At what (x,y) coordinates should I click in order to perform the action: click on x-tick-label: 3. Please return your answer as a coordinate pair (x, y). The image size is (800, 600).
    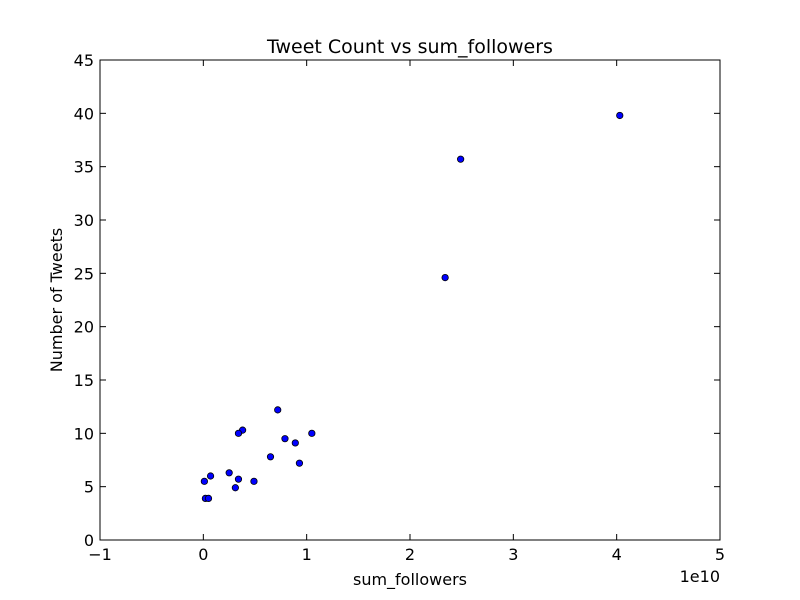
    Looking at the image, I should click on (513, 554).